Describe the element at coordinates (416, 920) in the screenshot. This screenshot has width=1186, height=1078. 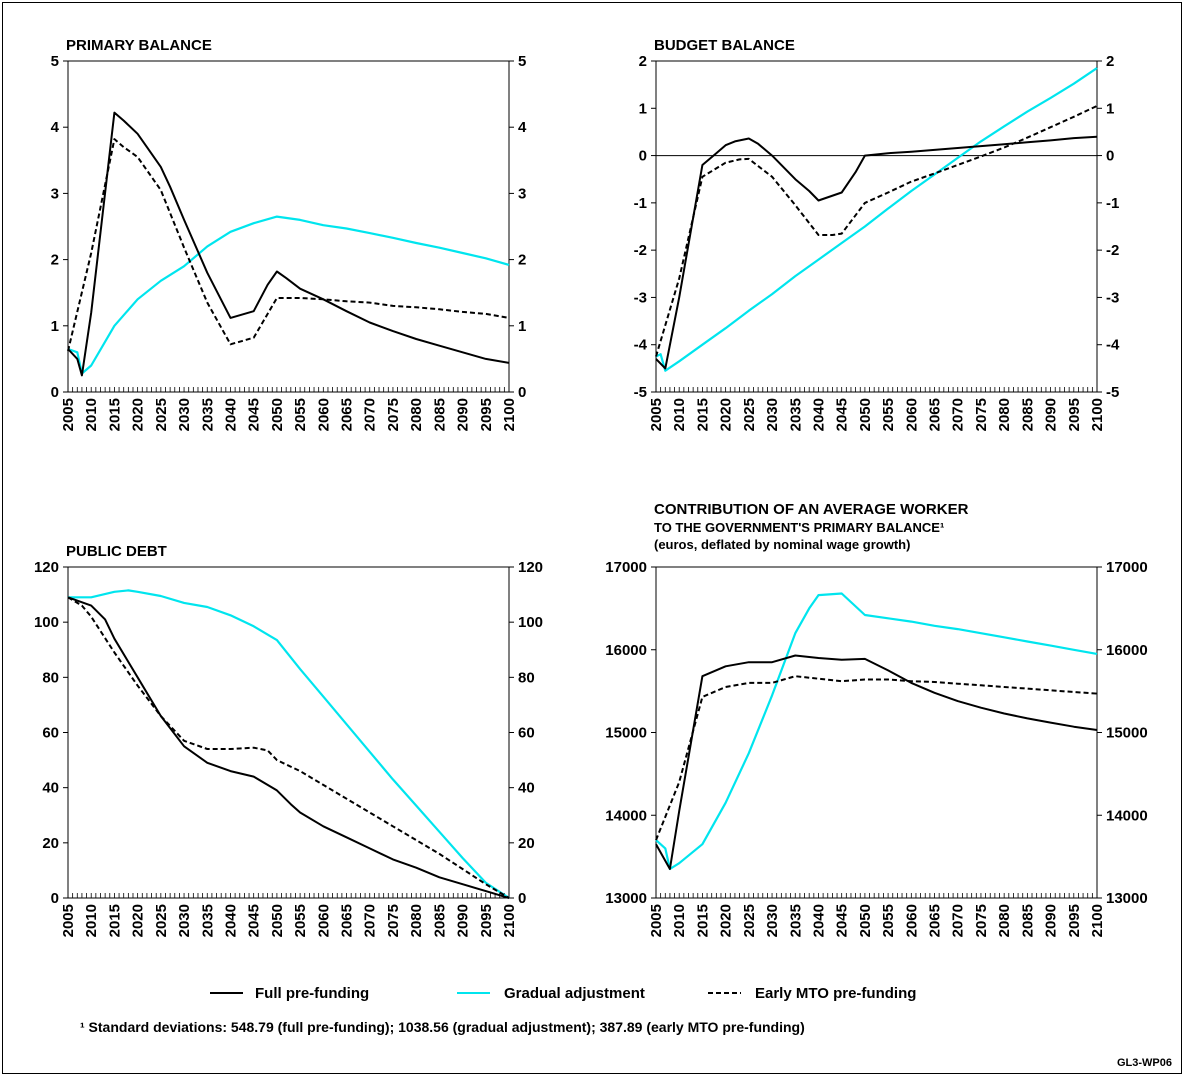
I see `x-tick-label-public-debt: 2080` at that location.